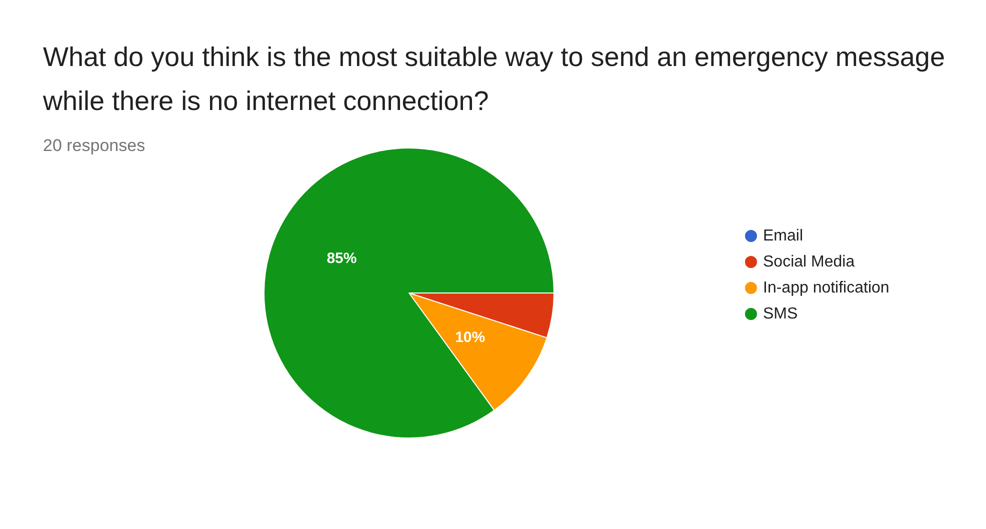 The height and width of the screenshot is (529, 986). What do you see at coordinates (783, 236) in the screenshot?
I see `legend-label: Email` at bounding box center [783, 236].